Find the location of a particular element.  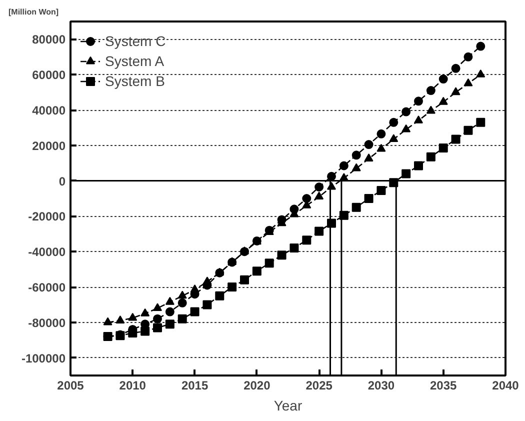

y-axis-title: [Million Won] is located at coordinates (33, 12).